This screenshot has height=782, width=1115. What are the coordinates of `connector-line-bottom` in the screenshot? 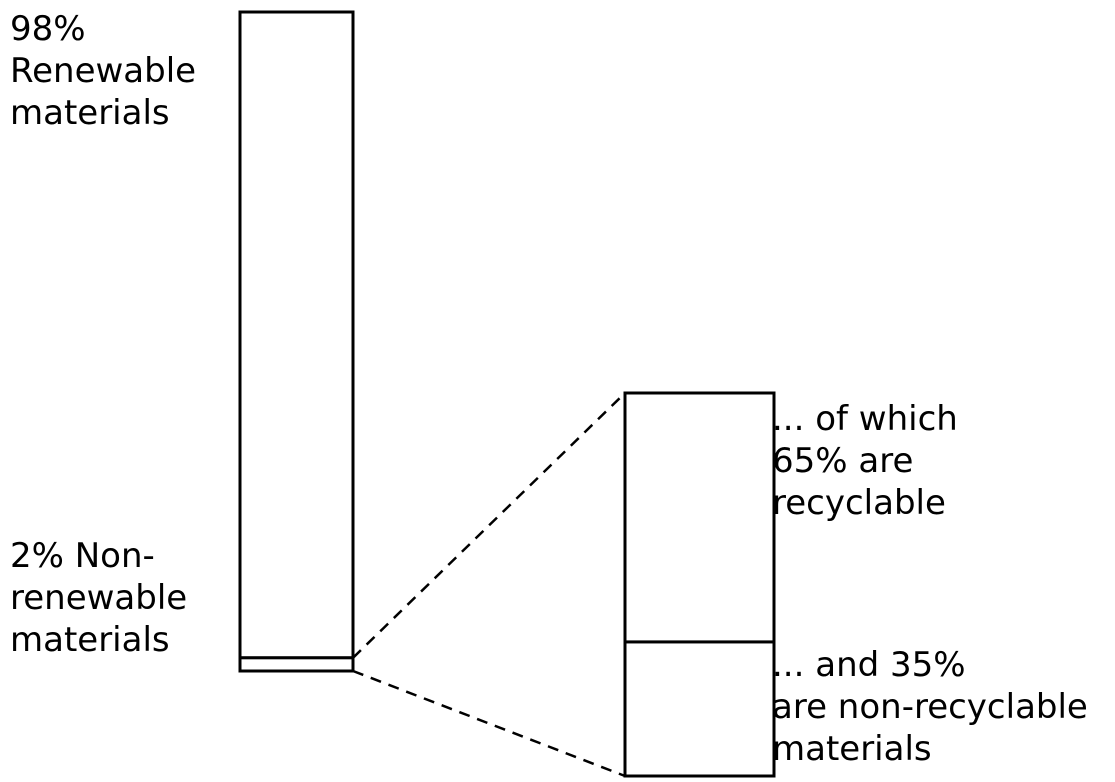 It's located at (489, 723).